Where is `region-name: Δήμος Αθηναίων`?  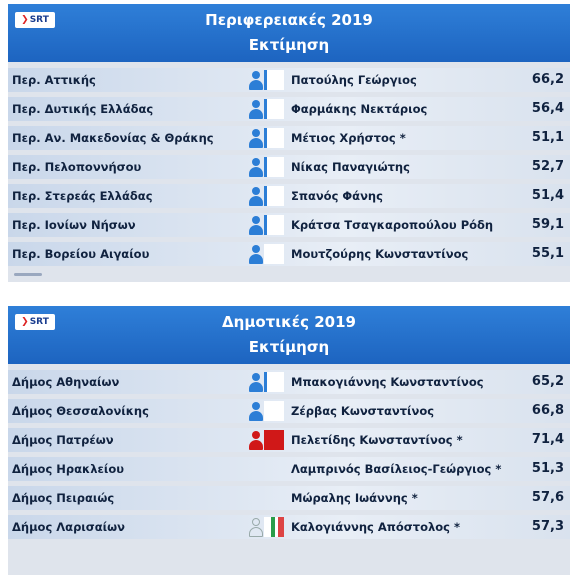 region-name: Δήμος Αθηναίων is located at coordinates (66, 382).